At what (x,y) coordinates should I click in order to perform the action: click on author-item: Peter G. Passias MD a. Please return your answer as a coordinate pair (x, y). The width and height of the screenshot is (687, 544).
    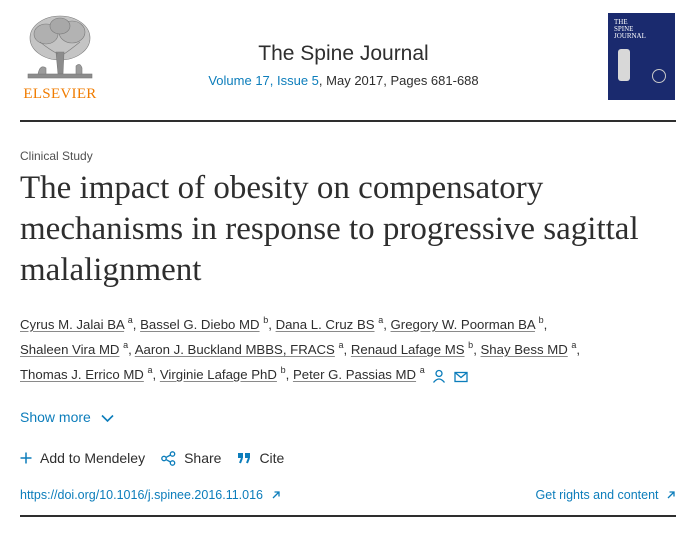
    Looking at the image, I should click on (358, 373).